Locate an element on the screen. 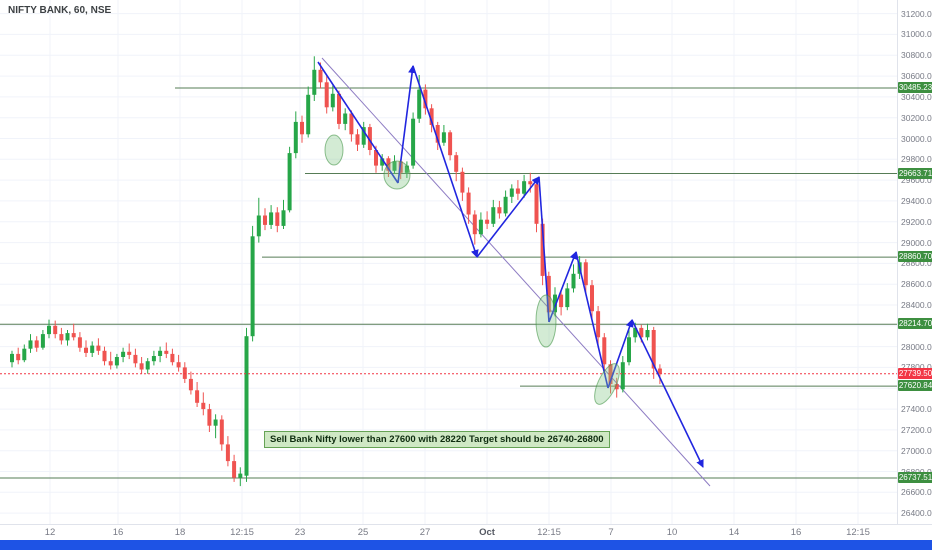 Image resolution: width=932 pixels, height=550 pixels. symbol-title: NIFTY BANK, 60, NSE is located at coordinates (60, 10).